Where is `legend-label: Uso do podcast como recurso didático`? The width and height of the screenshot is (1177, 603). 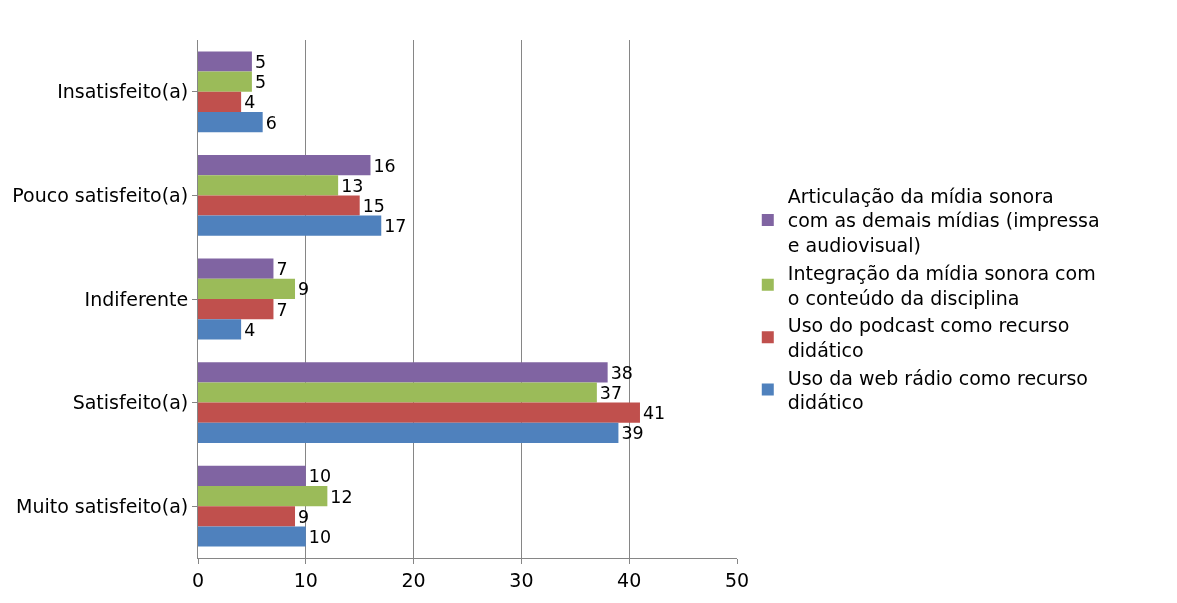 legend-label: Uso do podcast como recurso didático is located at coordinates (928, 337).